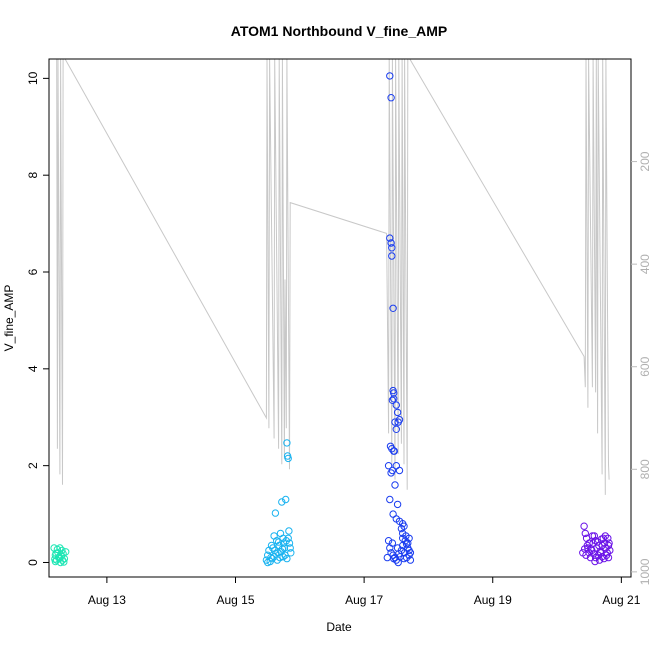  I want to click on y-left-tick-label: 8, so click(33, 175).